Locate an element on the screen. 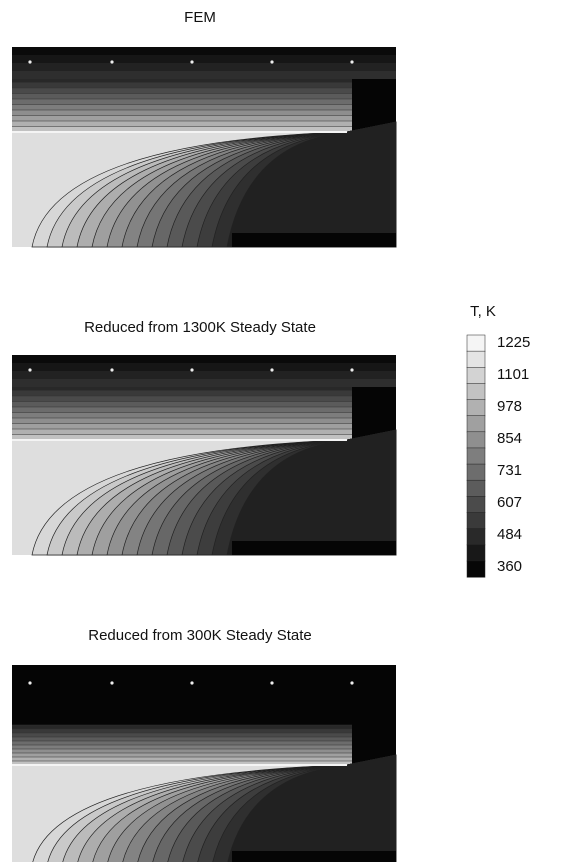 This screenshot has width=571, height=862. colorbar-title: T, K is located at coordinates (483, 311).